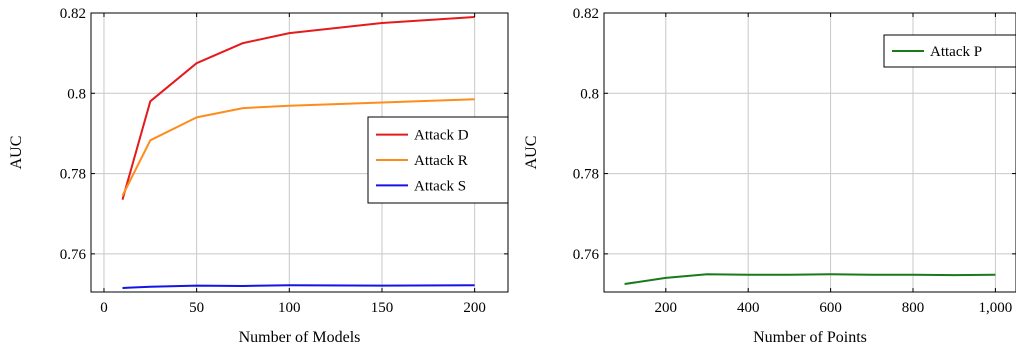 The width and height of the screenshot is (1016, 349). I want to click on x-tick-label: 400, so click(748, 308).